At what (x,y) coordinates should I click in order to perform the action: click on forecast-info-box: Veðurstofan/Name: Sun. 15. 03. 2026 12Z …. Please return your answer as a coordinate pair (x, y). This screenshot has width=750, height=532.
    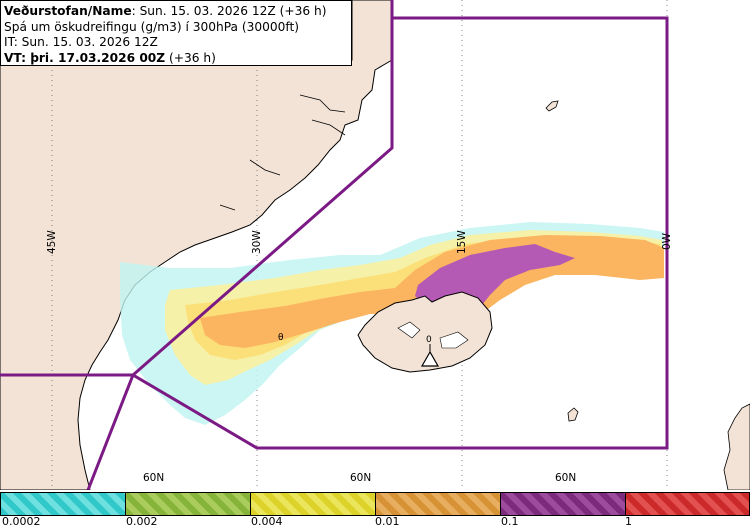
    Looking at the image, I should click on (176, 33).